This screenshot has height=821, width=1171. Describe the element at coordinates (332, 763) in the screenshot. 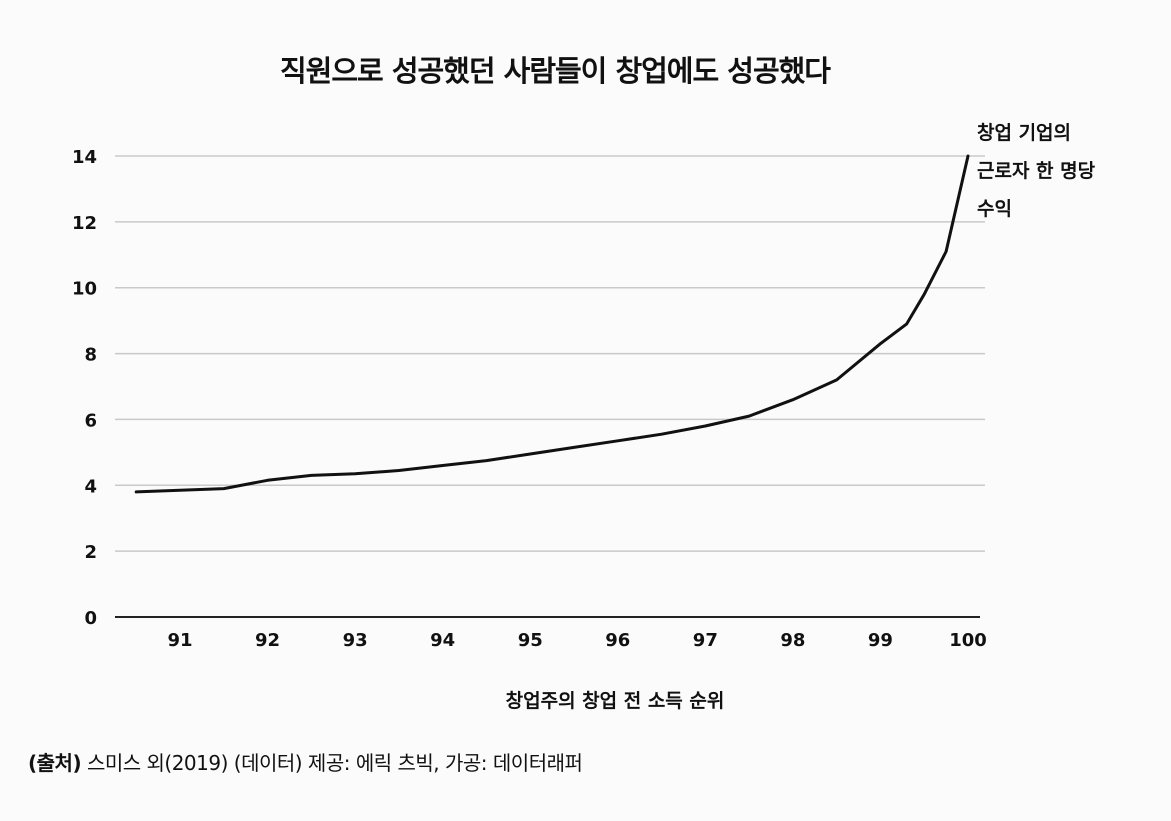

I see `source-text: 스미스 외(2019) (데이터) 제공: 에릭 츠빅, 가공: 데이터래퍼` at that location.